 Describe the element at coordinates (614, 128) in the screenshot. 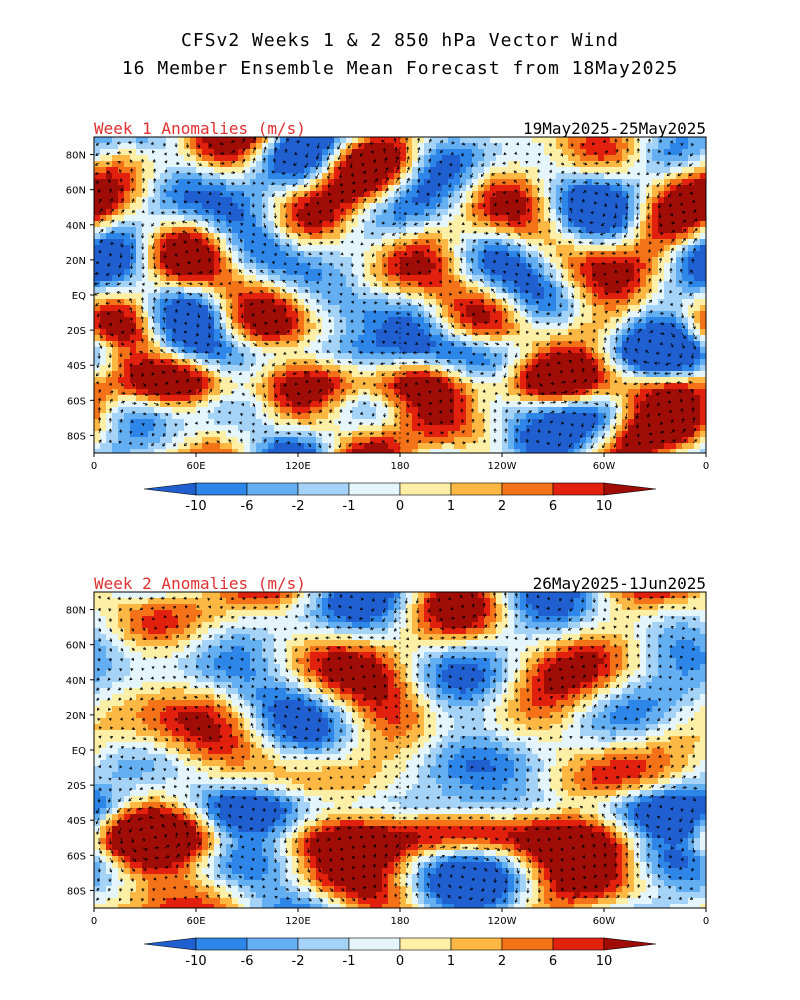

I see `week1-dates: 19May2025-25May2025` at that location.